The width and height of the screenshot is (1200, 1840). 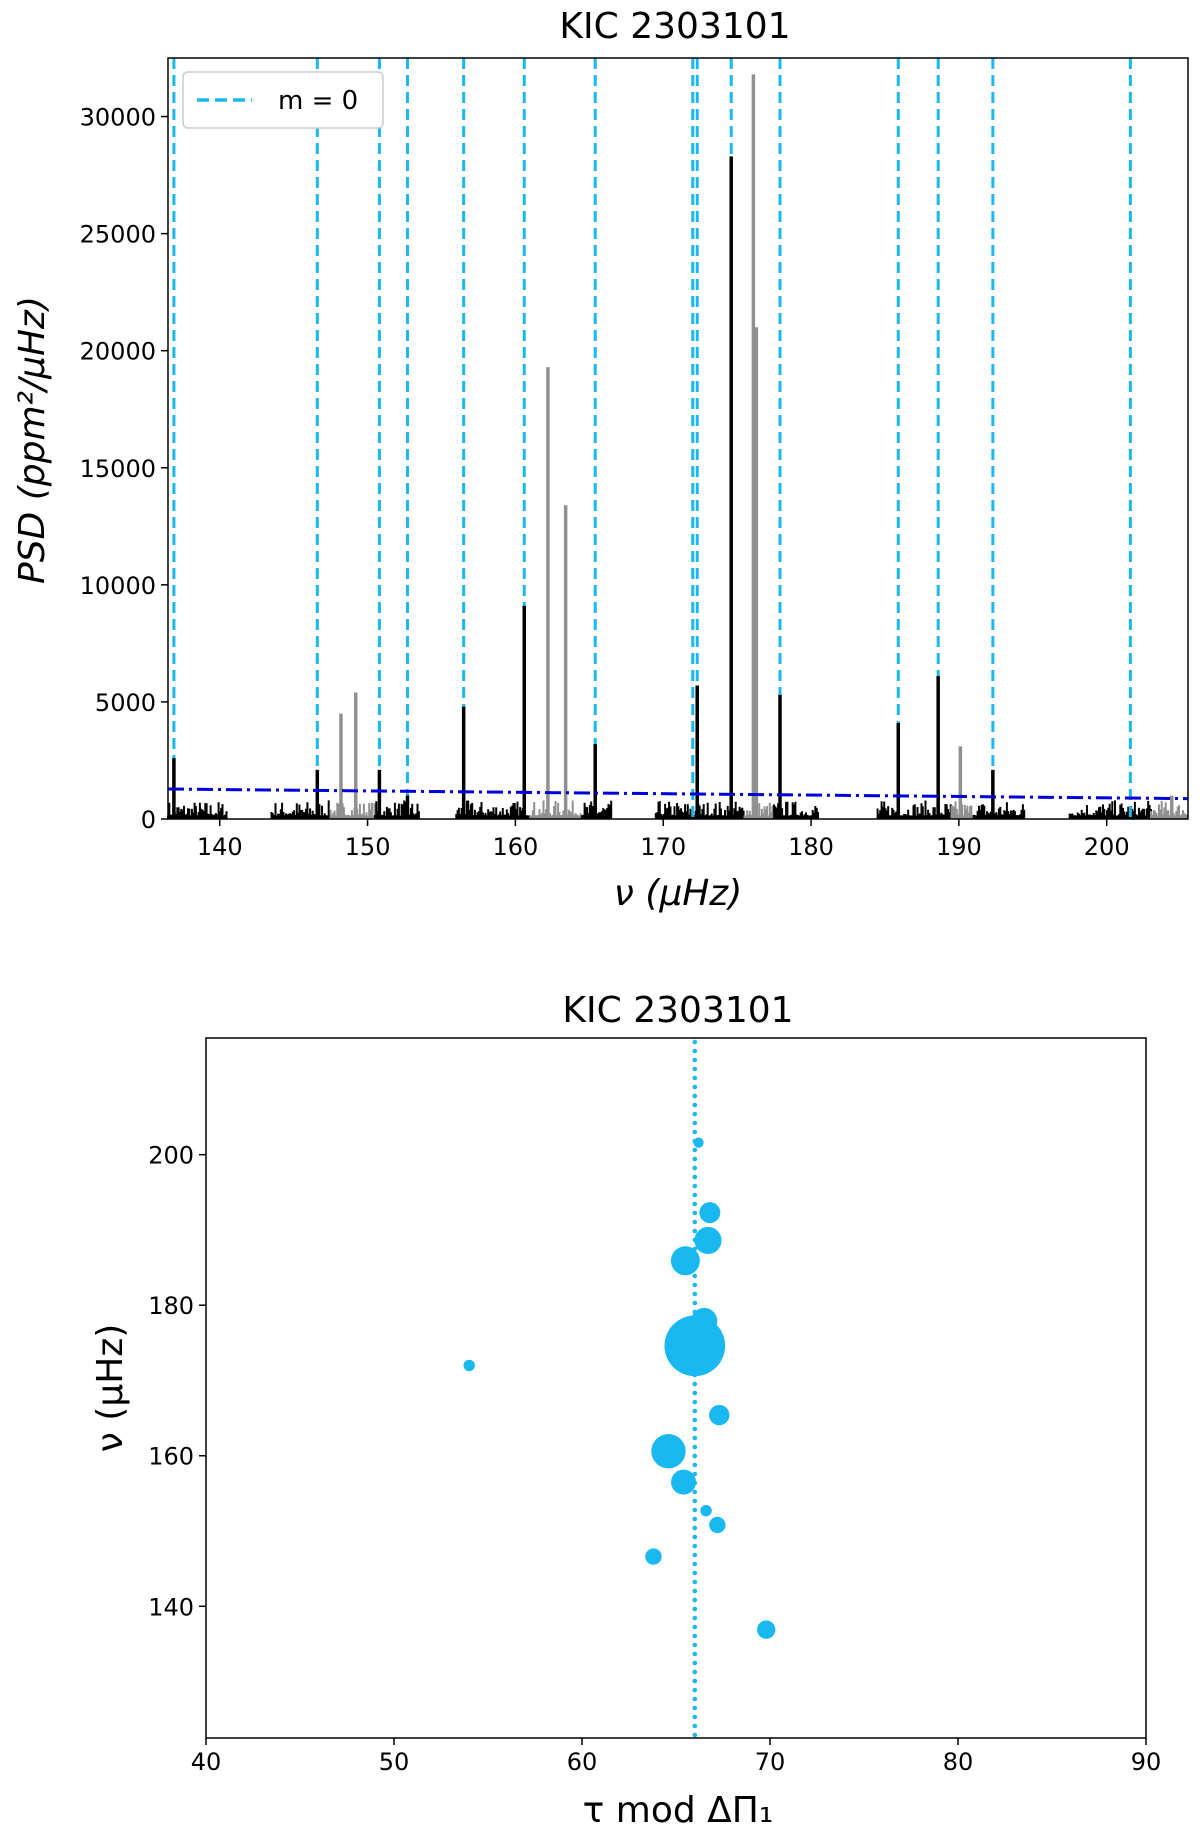 I want to click on psd-legend: m = 0, so click(x=283, y=100).